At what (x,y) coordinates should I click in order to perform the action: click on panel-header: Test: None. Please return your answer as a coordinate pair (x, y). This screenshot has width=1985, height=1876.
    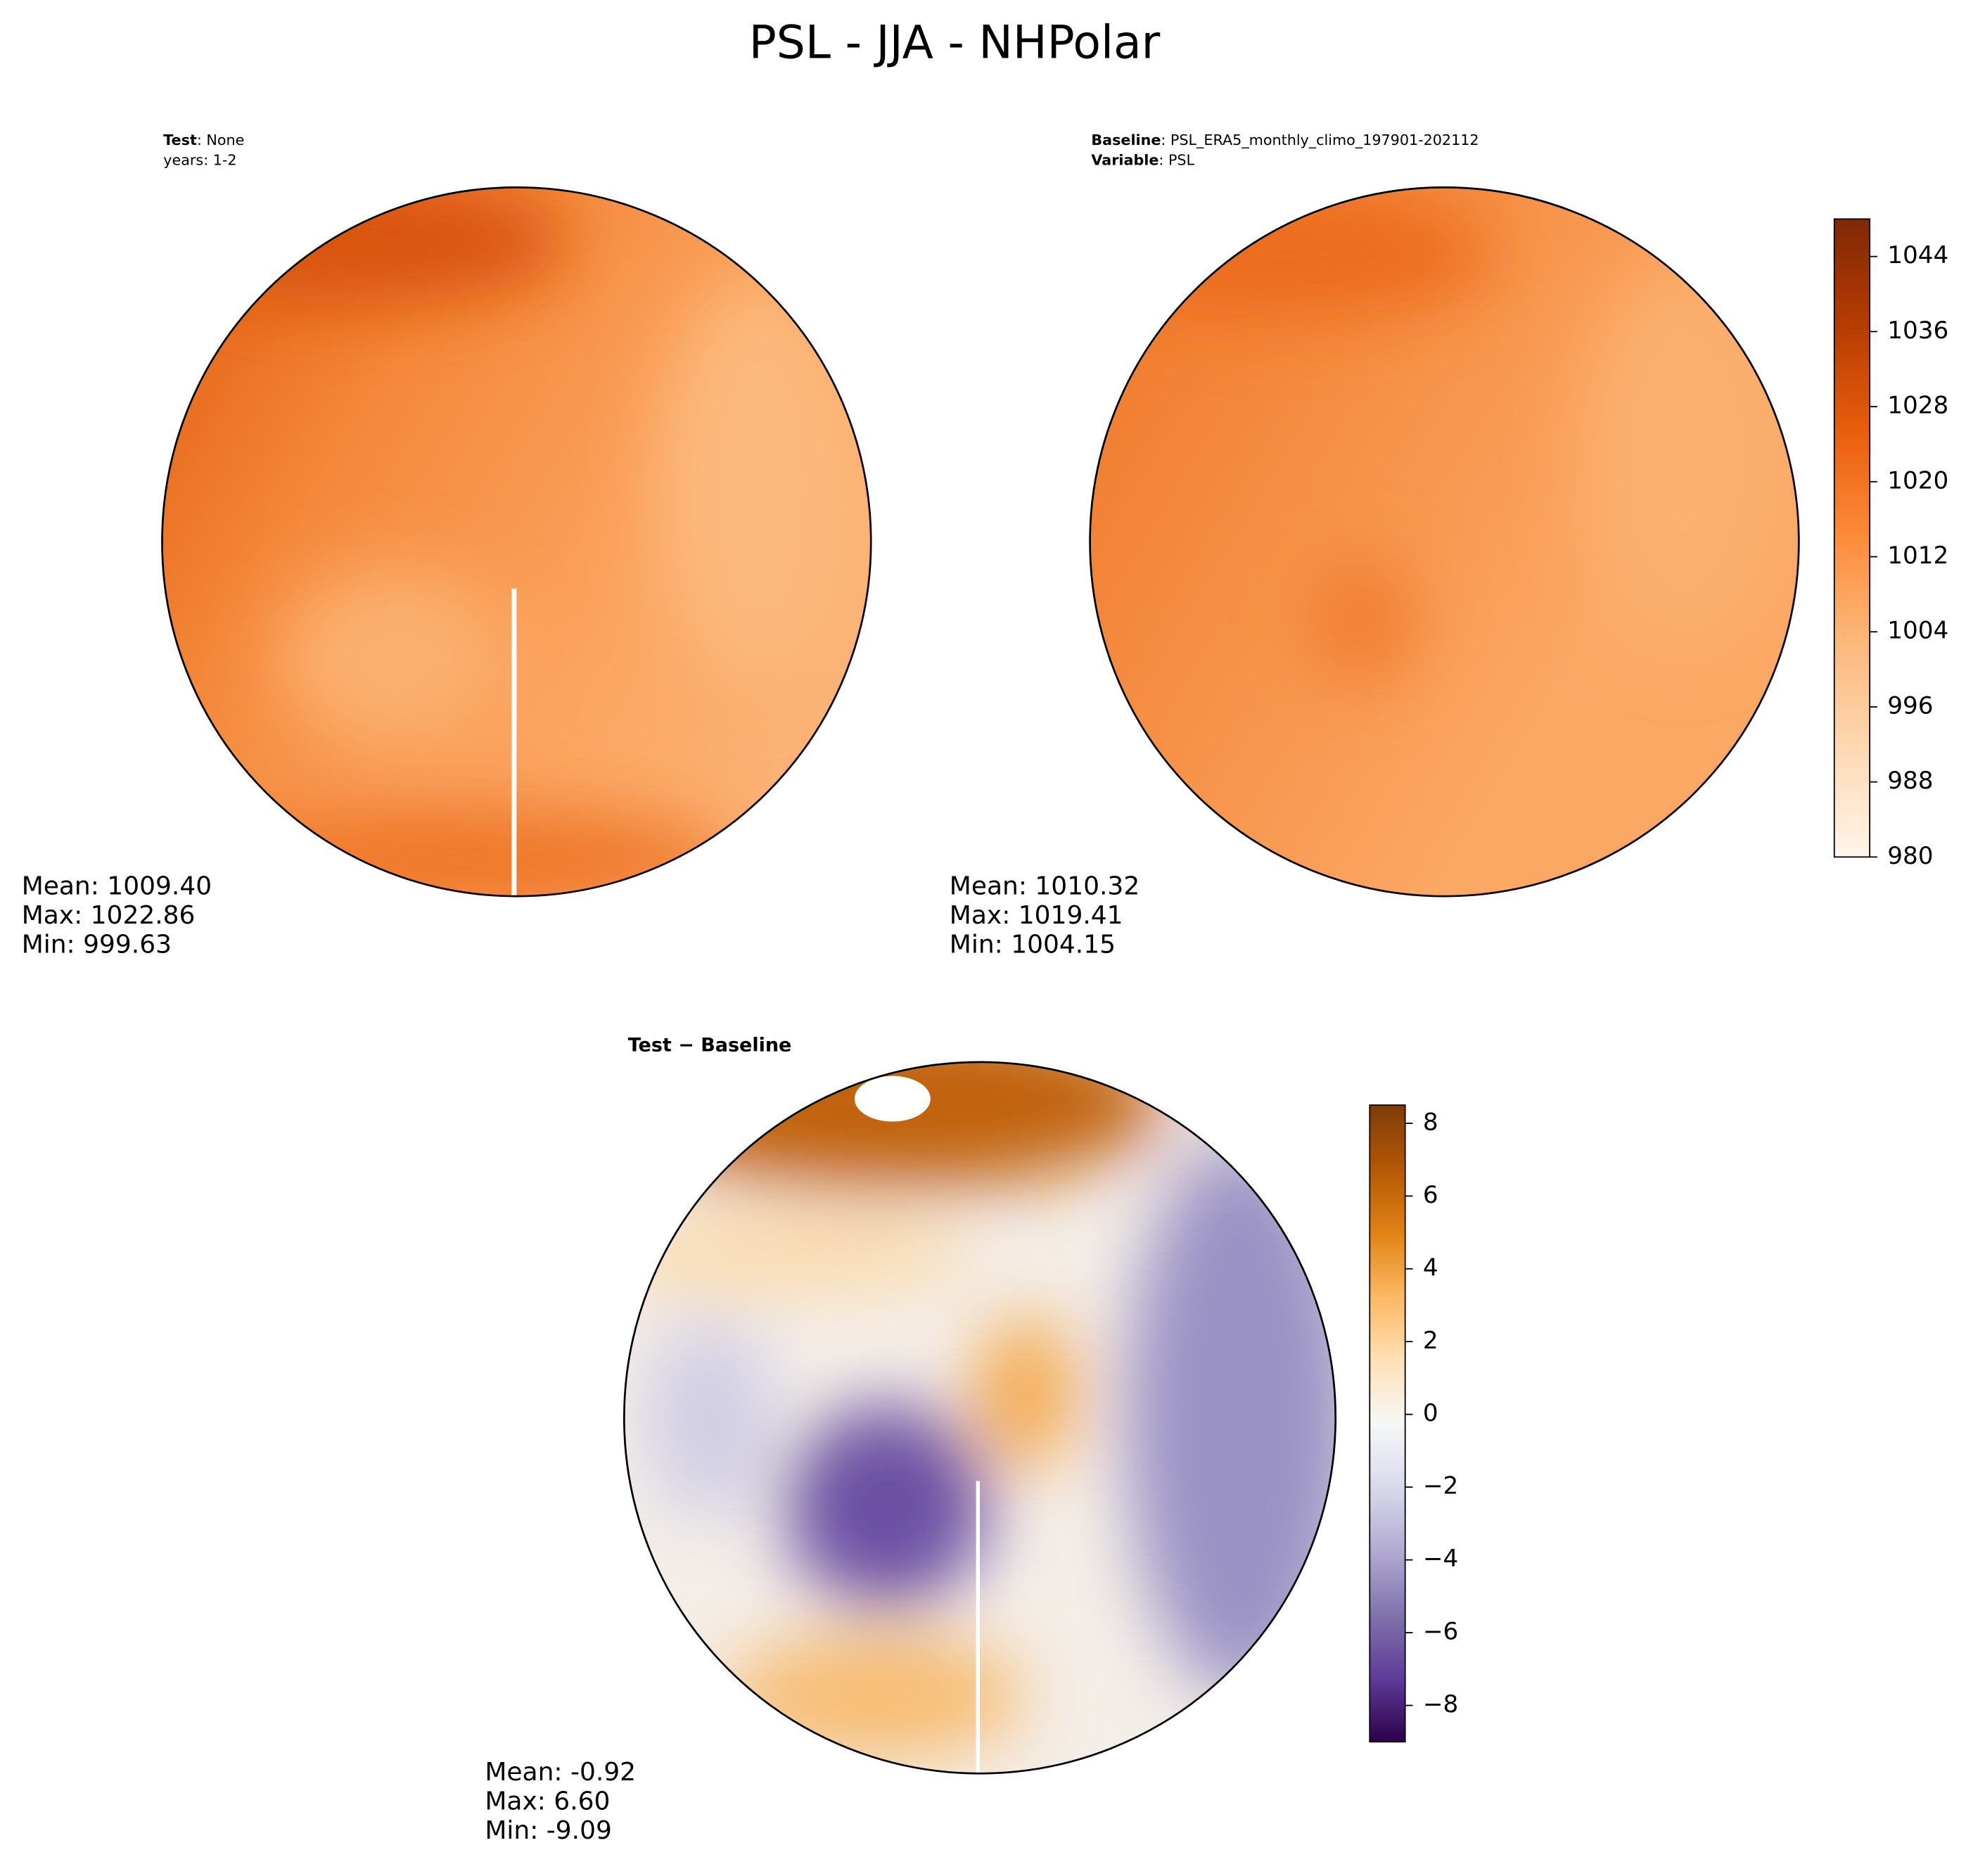
    Looking at the image, I should click on (203, 140).